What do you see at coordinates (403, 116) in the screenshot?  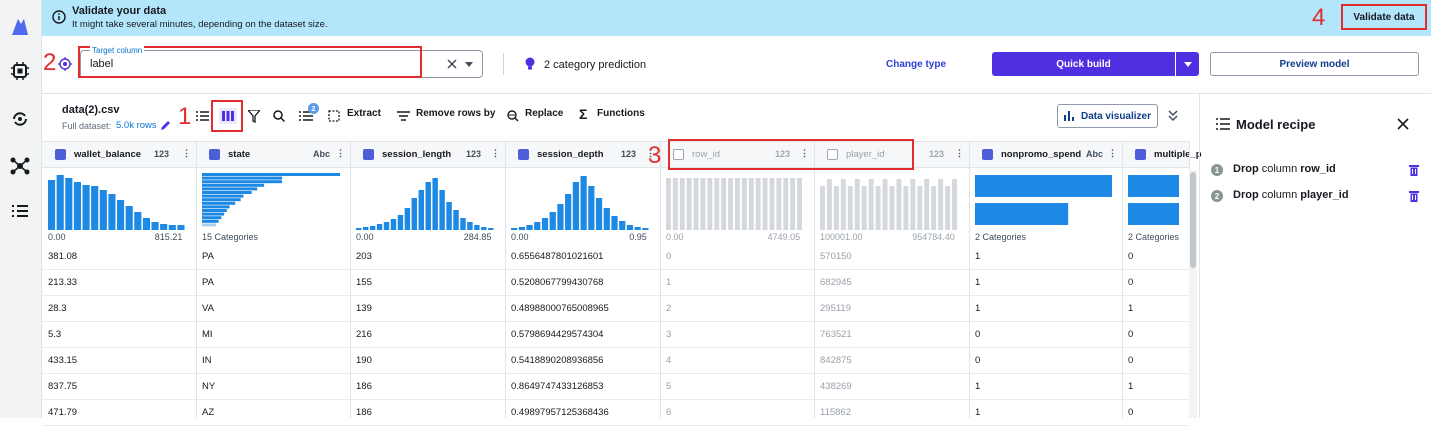 I see `remove-rows-icon` at bounding box center [403, 116].